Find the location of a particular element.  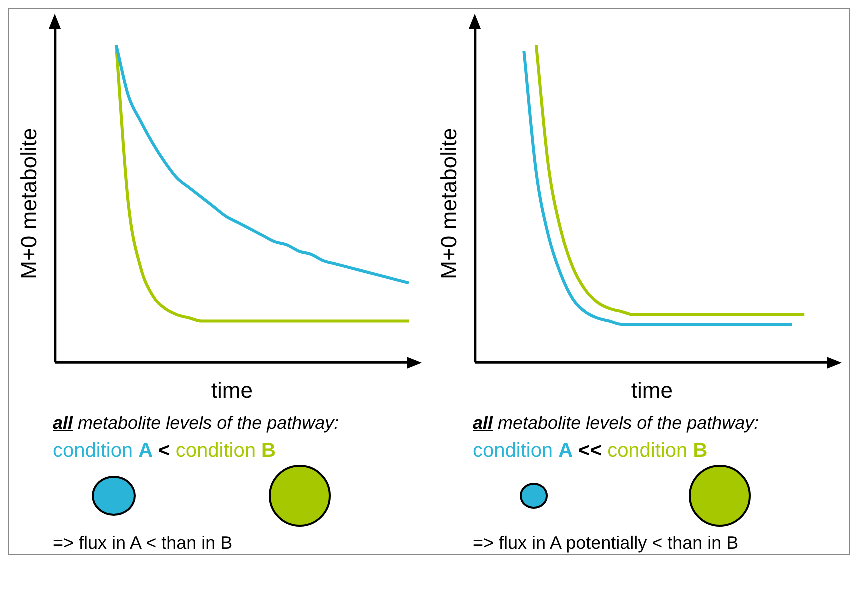

text: => flux in A potentially < than in B is located at coordinates (606, 543).